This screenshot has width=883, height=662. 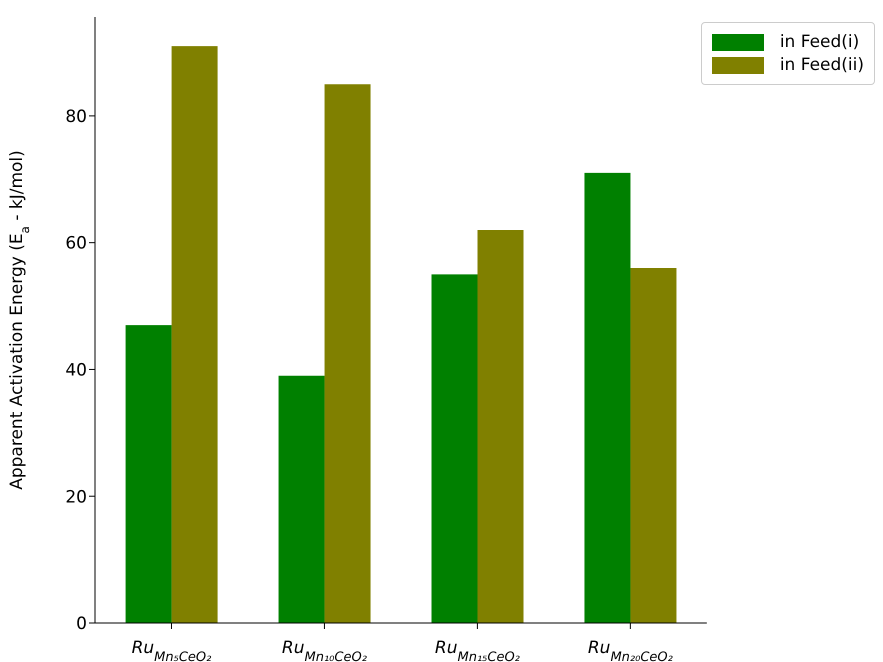 I want to click on y-tick-label: 40, so click(x=76, y=370).